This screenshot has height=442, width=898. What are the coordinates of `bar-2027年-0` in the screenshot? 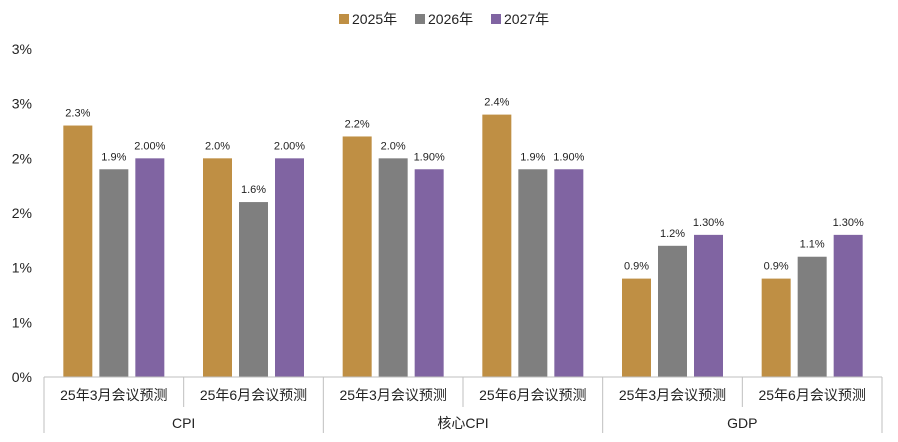 It's located at (150, 267).